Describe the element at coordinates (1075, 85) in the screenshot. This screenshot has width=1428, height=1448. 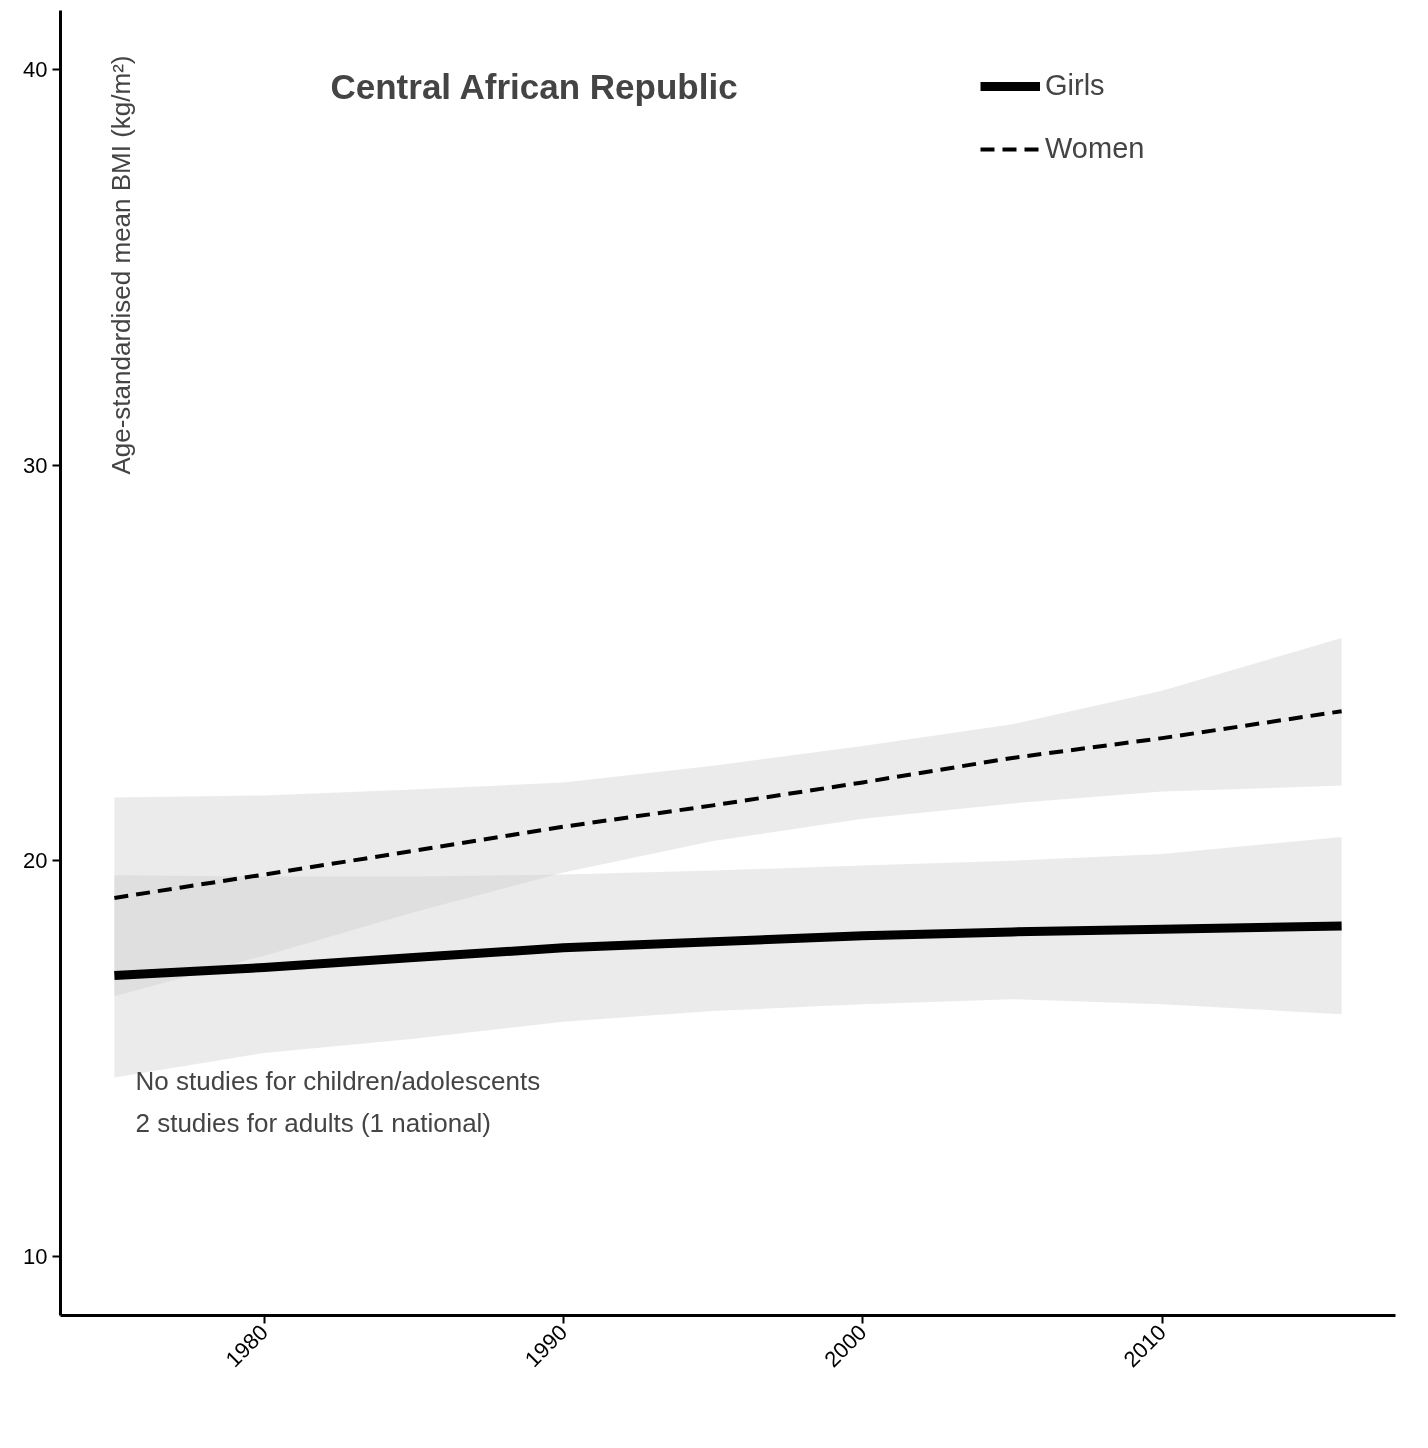
I see `legend-label: Girls` at that location.